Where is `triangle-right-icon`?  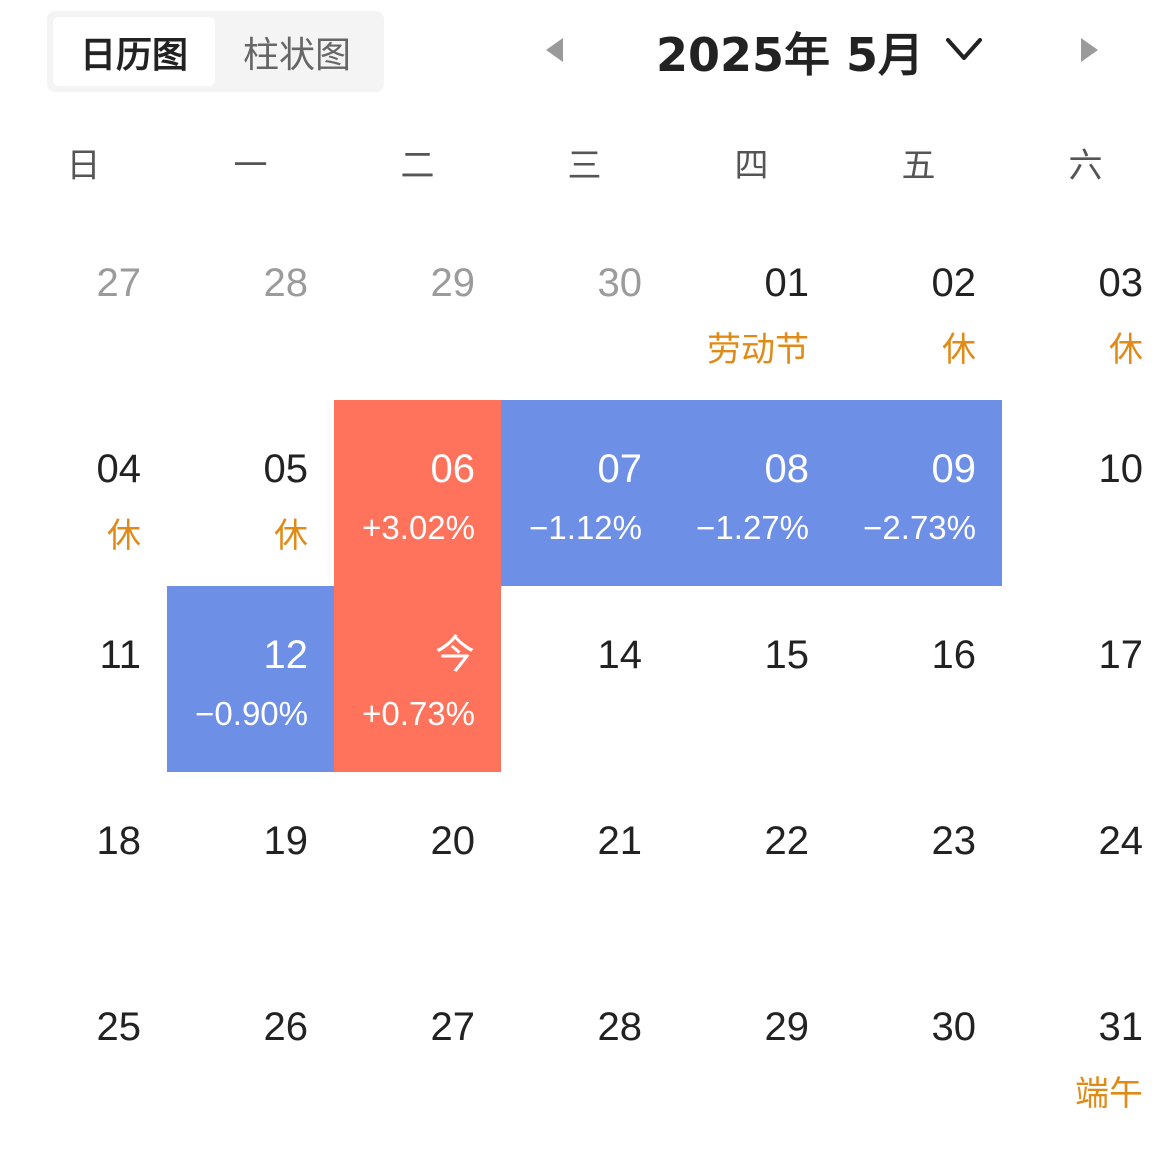 triangle-right-icon is located at coordinates (1089, 50).